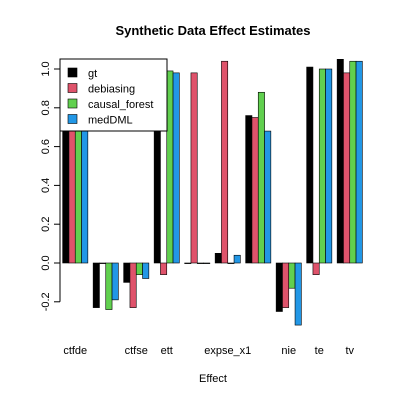 This screenshot has width=400, height=400. What do you see at coordinates (212, 30) in the screenshot?
I see `chart-title: Synthetic Data Effect Estimates` at bounding box center [212, 30].